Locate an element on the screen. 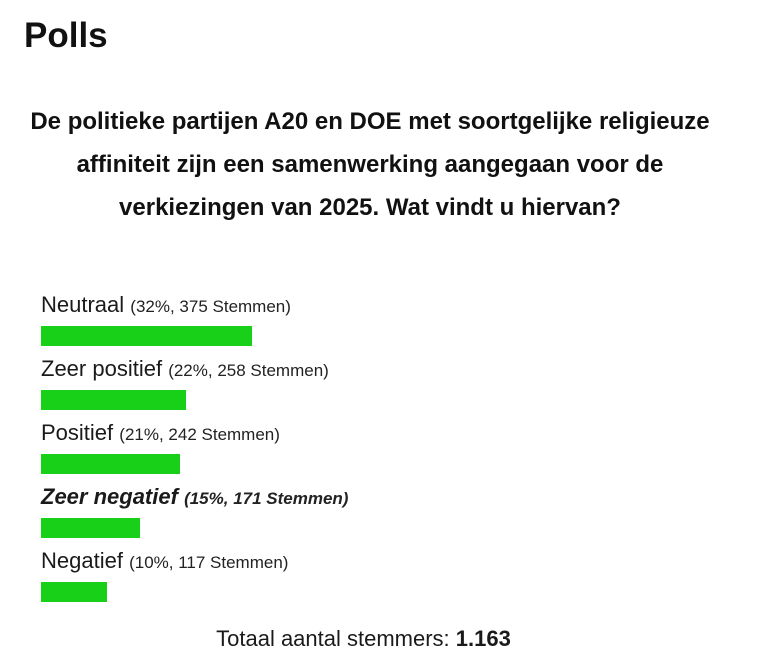 The width and height of the screenshot is (759, 663). option-label: Neutraal (32%, 375 Stemmen) is located at coordinates (381, 305).